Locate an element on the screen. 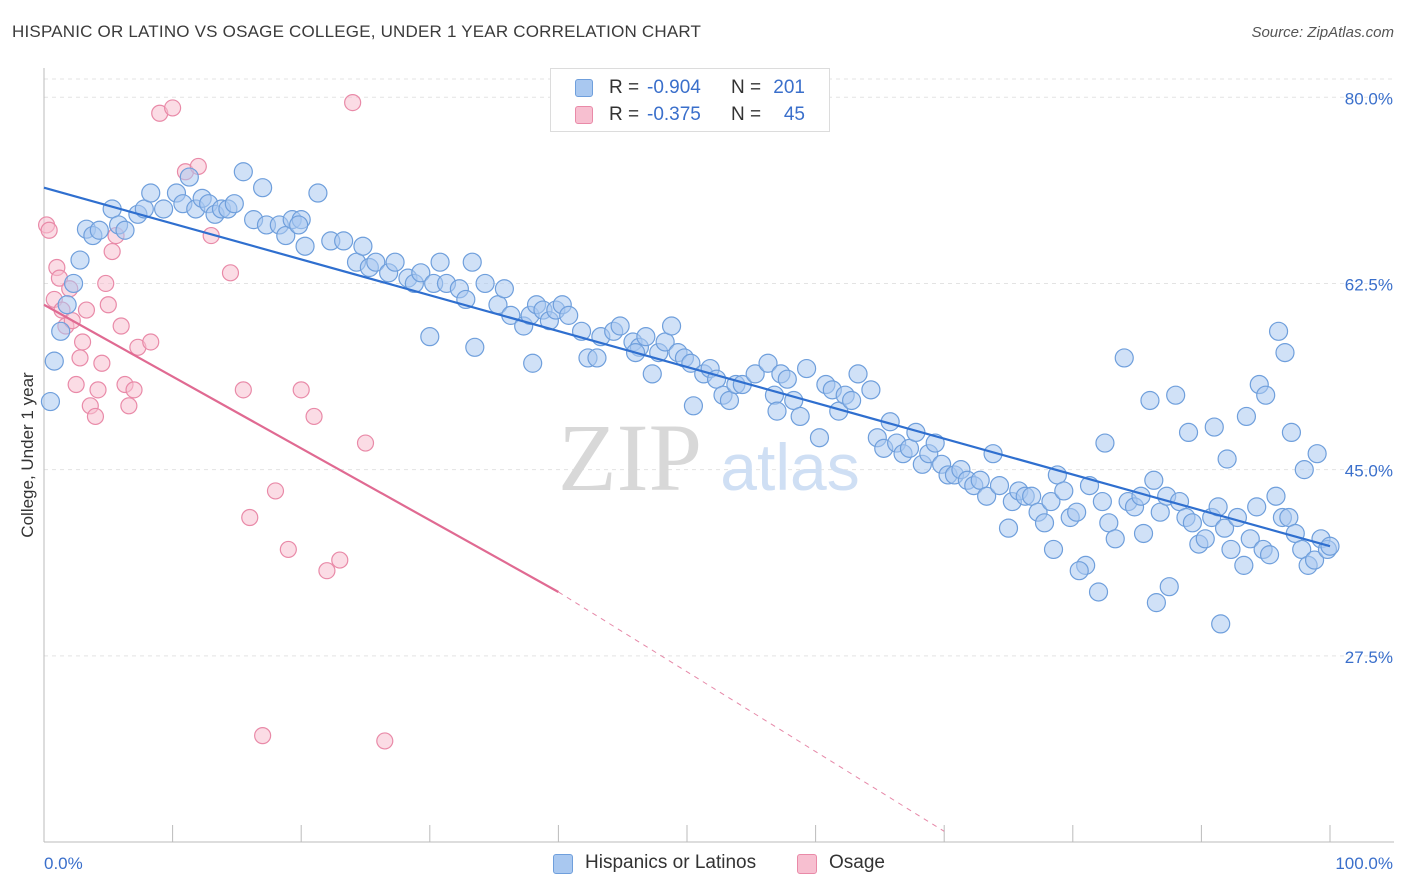 The height and width of the screenshot is (892, 1406). n-label: N = is located at coordinates (746, 87).